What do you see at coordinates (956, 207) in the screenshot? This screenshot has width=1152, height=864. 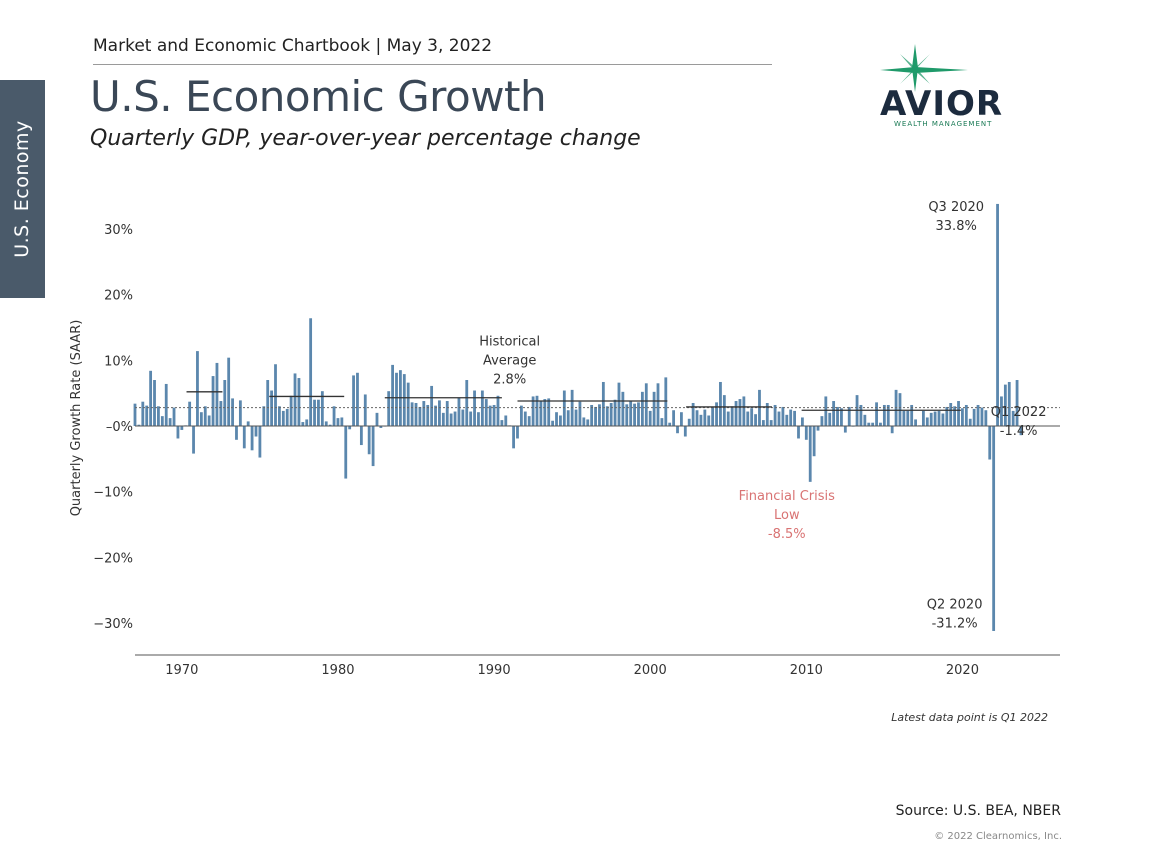 I see `annotation-q3-2020: Q3 2020` at bounding box center [956, 207].